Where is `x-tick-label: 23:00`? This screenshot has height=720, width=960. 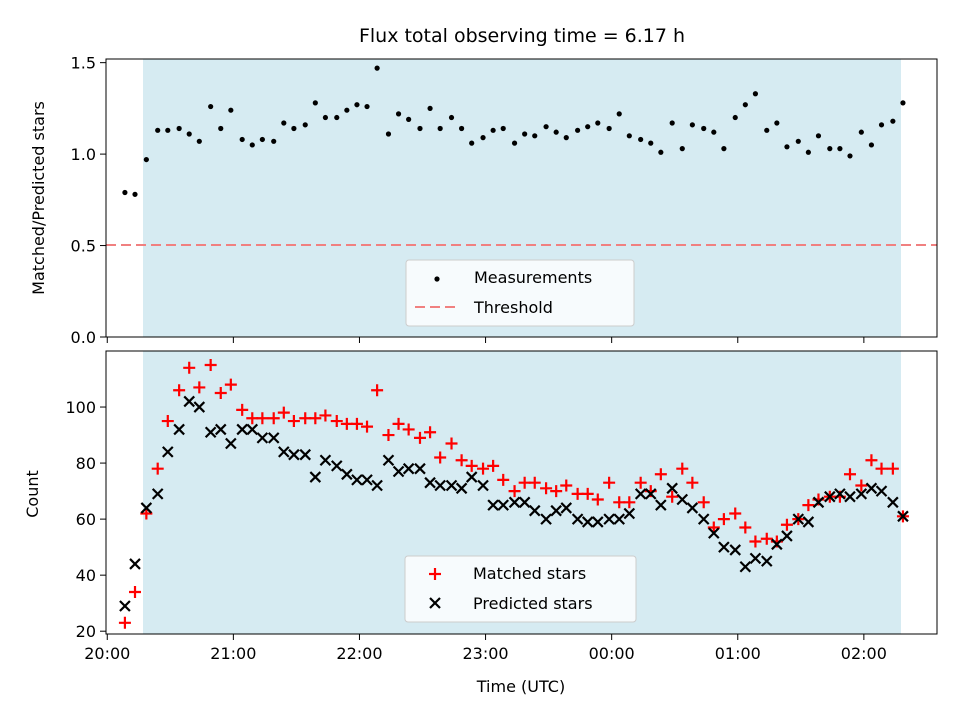
x-tick-label: 23:00 is located at coordinates (486, 653).